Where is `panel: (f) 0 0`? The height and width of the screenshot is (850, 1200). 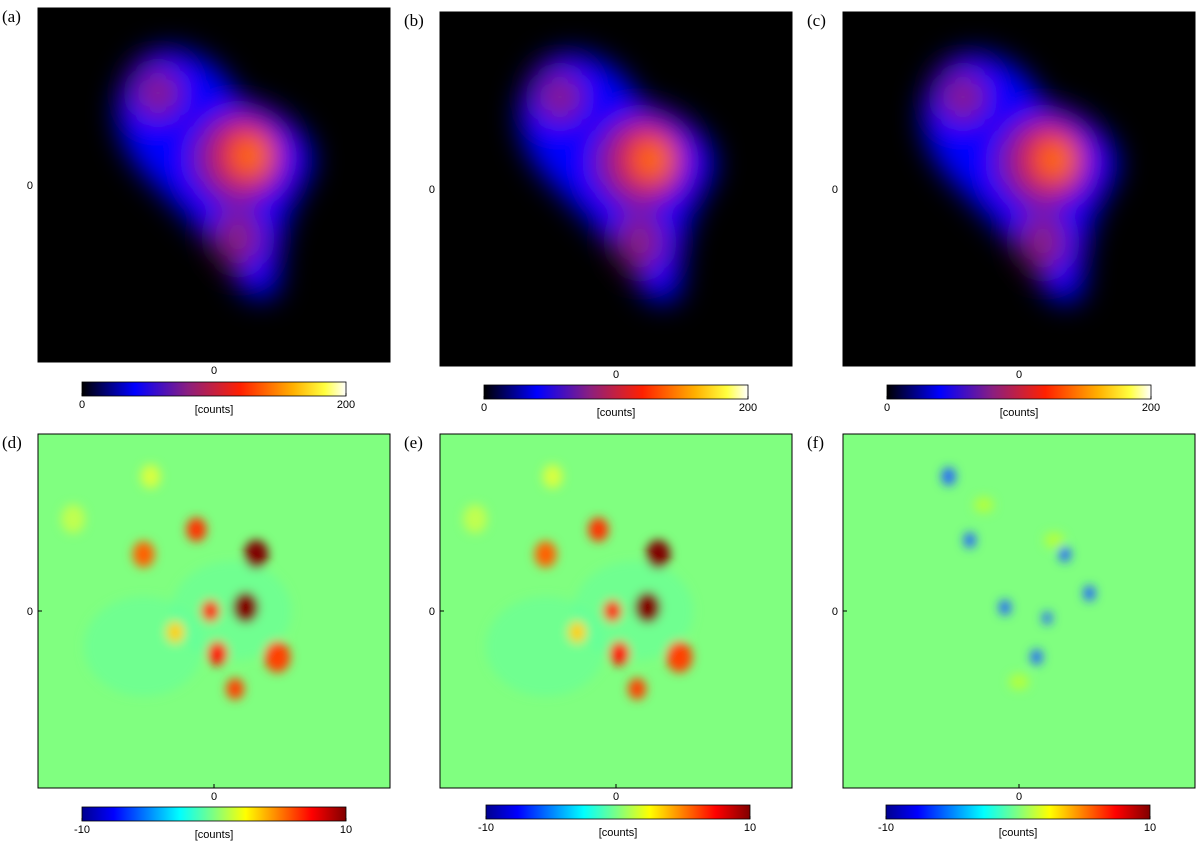 panel: (f) 0 0 is located at coordinates (1001, 618).